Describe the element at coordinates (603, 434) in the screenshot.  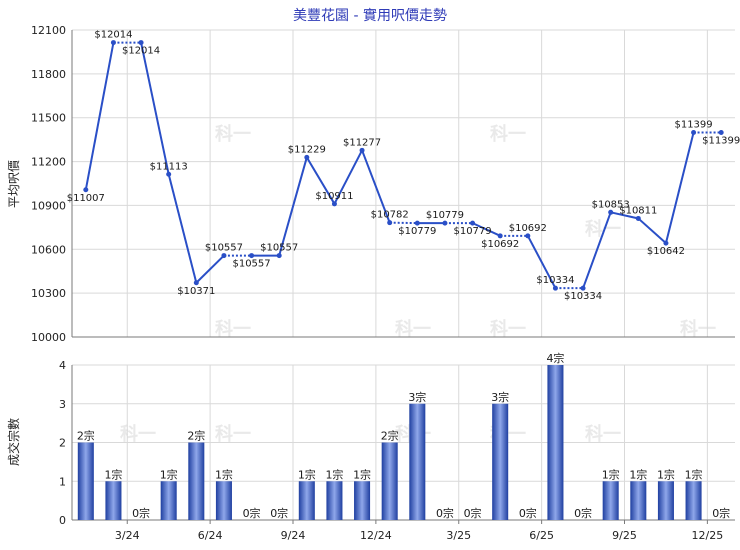
I see `watermark-11: 科一` at that location.